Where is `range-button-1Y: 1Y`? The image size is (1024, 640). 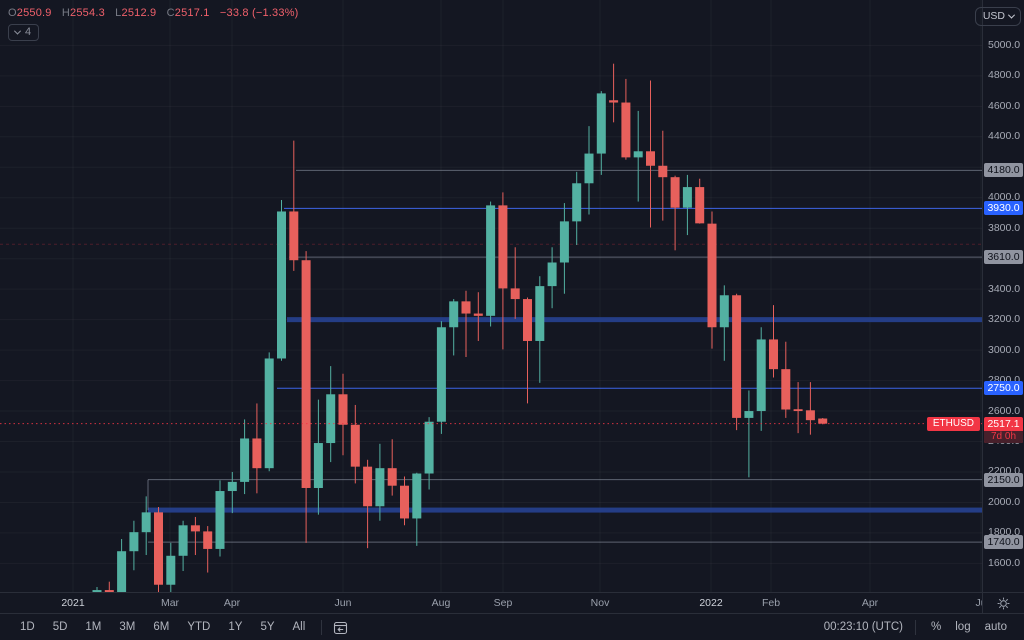 range-button-1Y: 1Y is located at coordinates (235, 627).